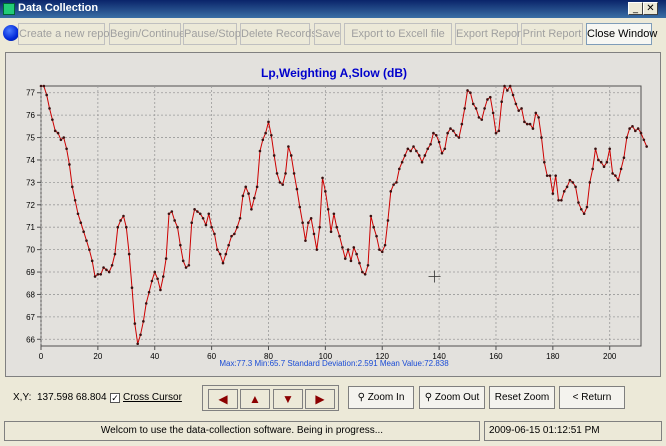 Image resolution: width=666 pixels, height=446 pixels. Describe the element at coordinates (320, 399) in the screenshot. I see `pan-right-button: ▶` at that location.